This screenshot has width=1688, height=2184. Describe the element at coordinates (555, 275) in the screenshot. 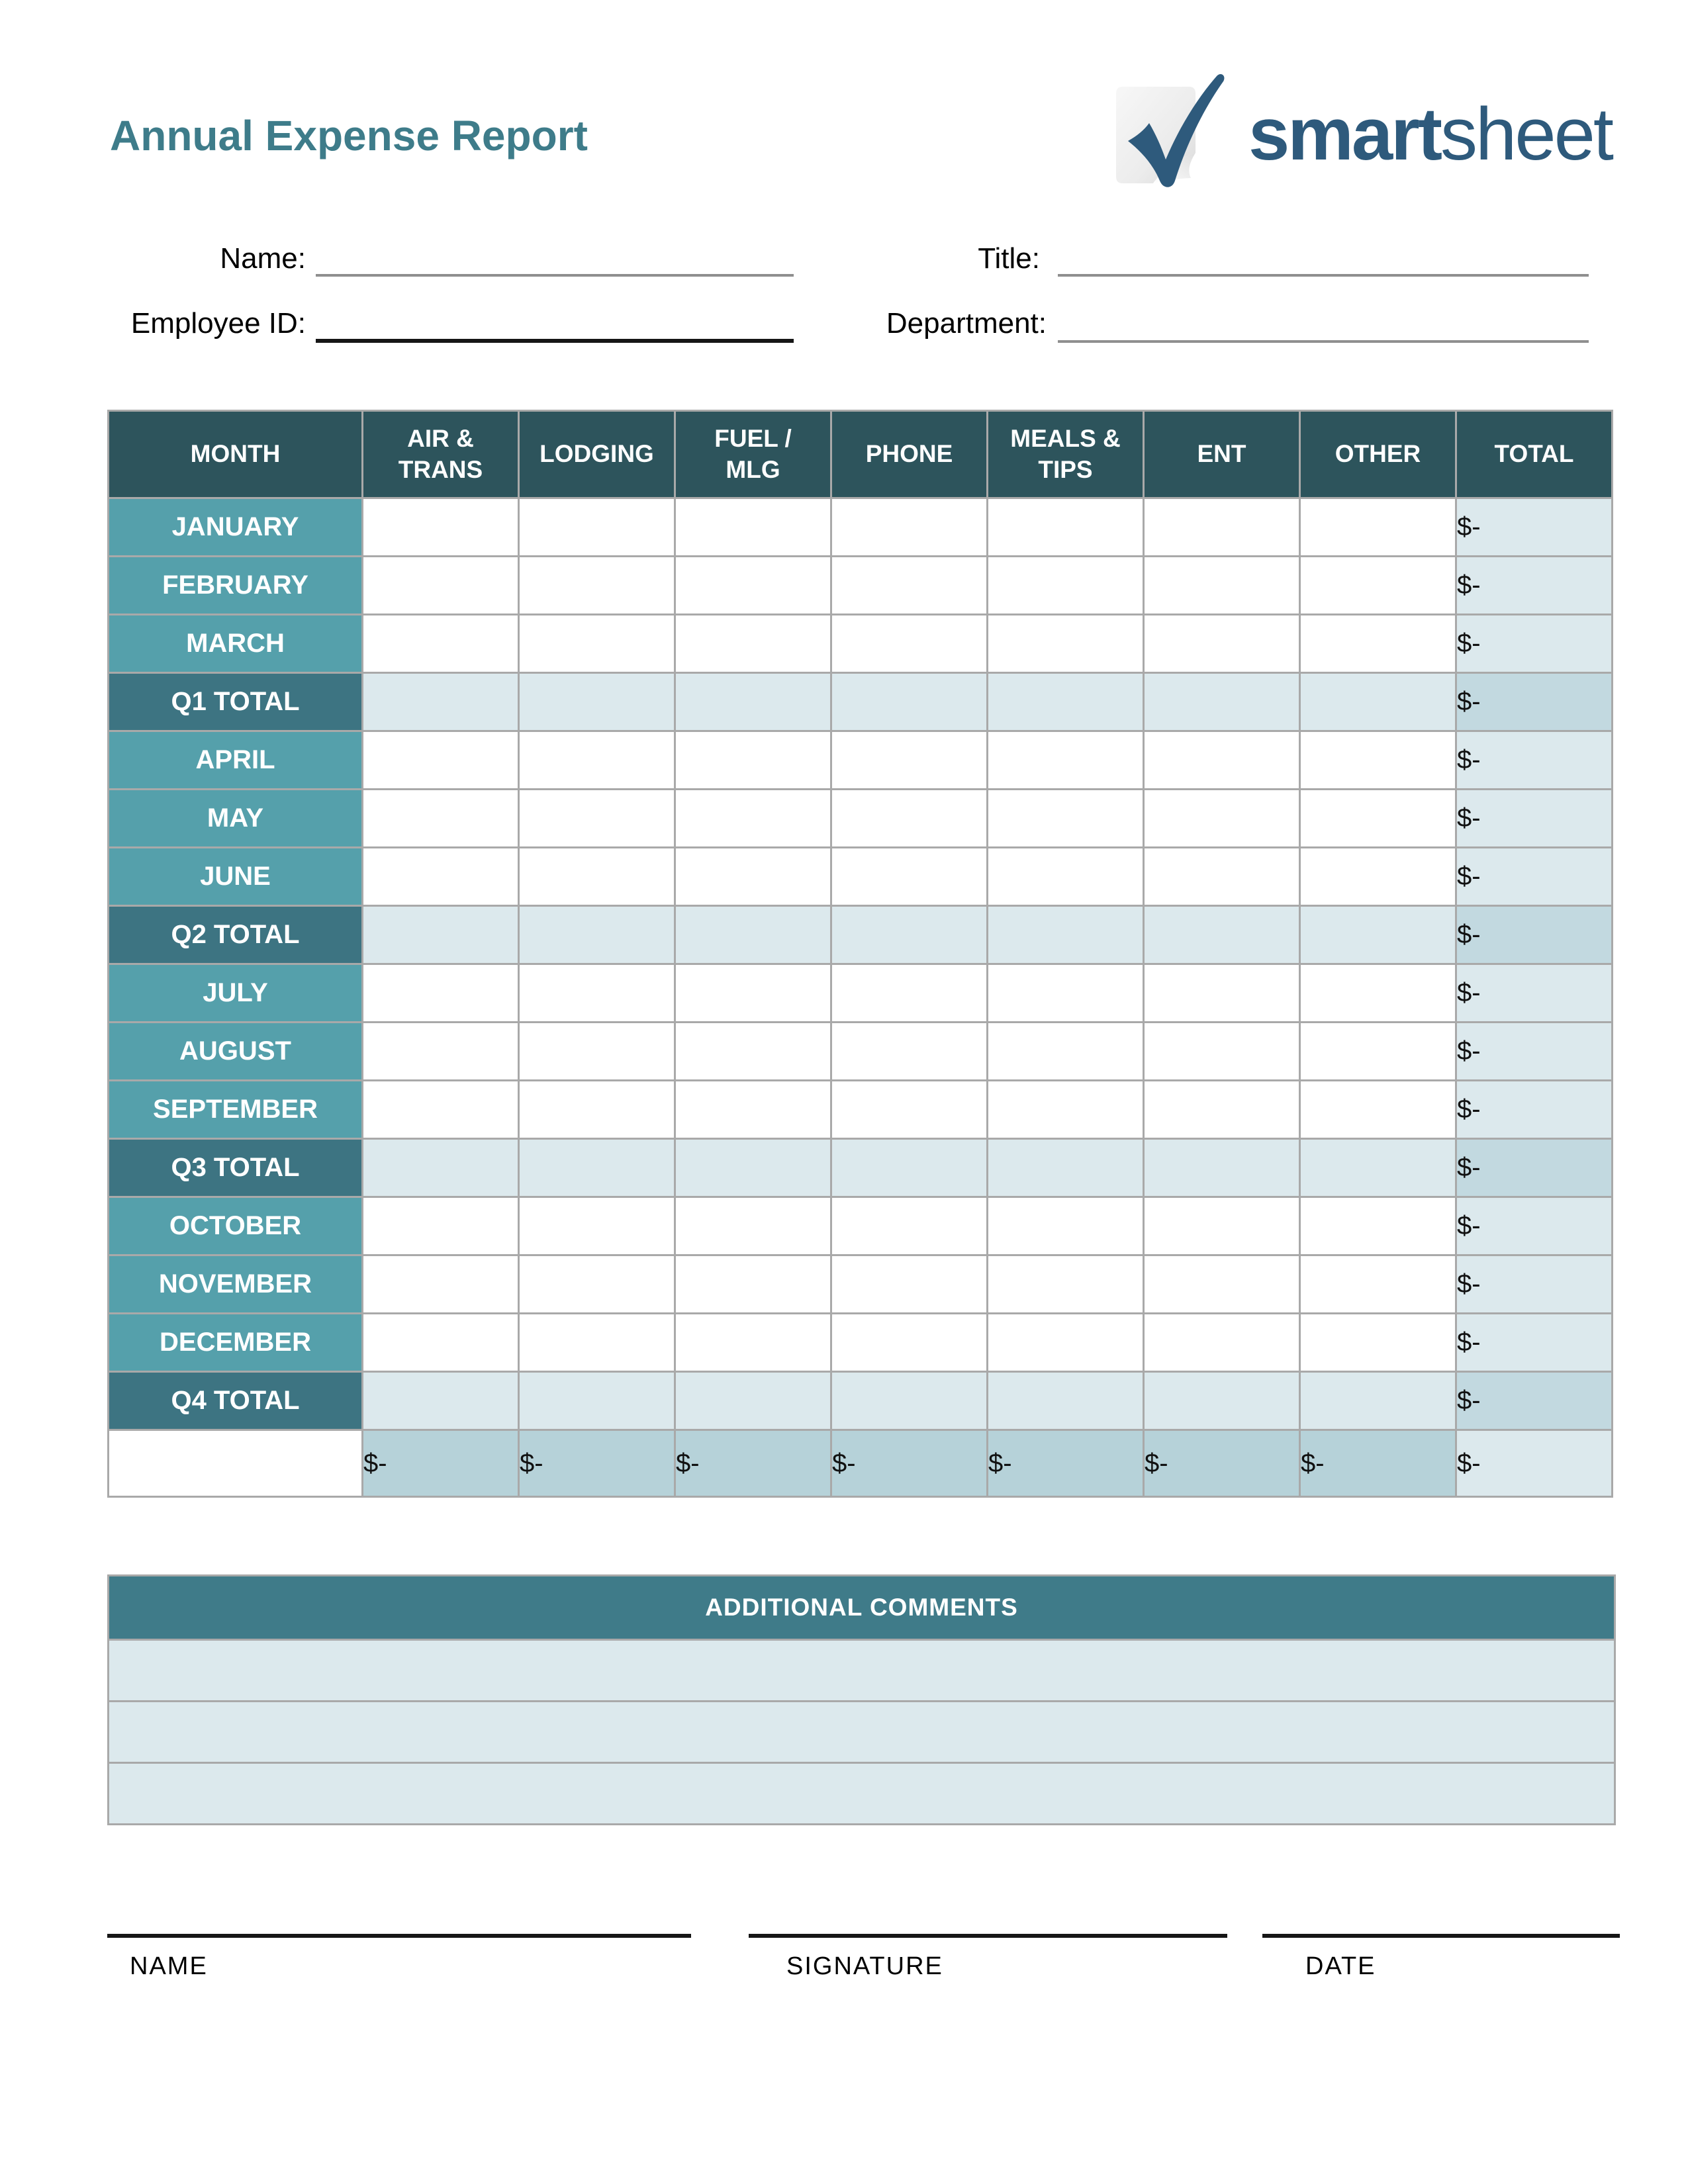

I see `name-input-line` at that location.